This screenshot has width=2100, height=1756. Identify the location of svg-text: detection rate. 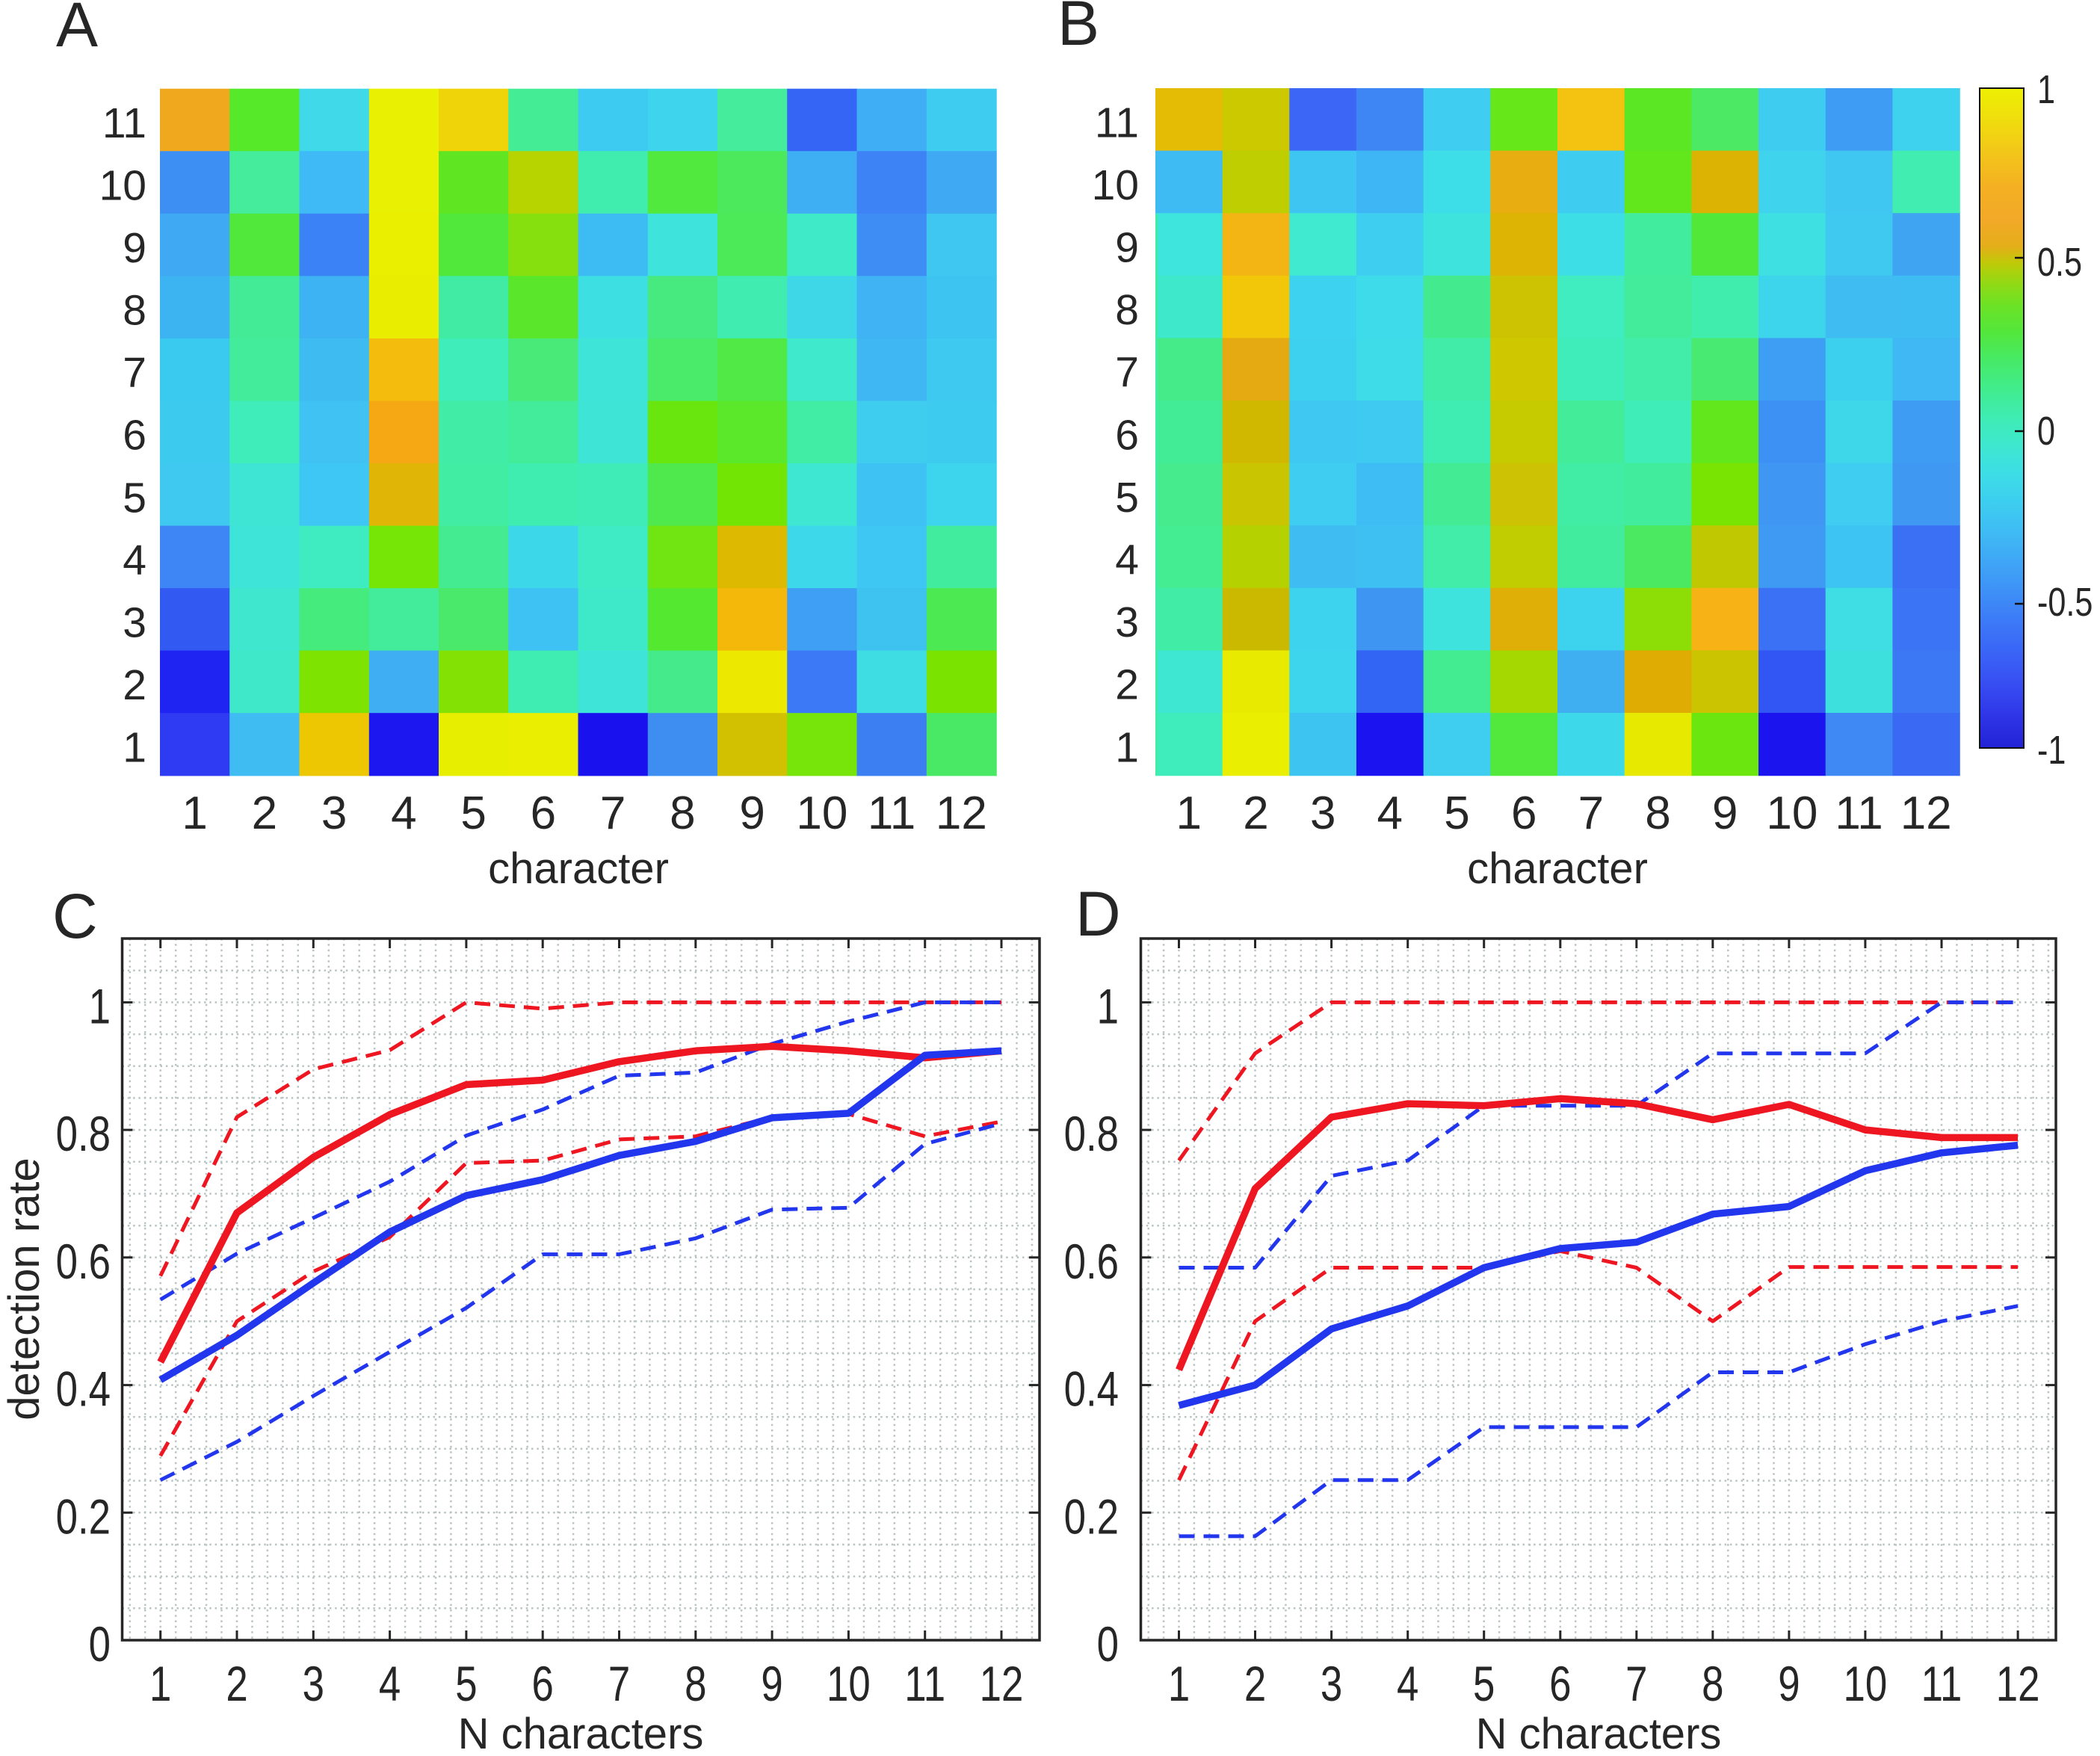
(24, 1288).